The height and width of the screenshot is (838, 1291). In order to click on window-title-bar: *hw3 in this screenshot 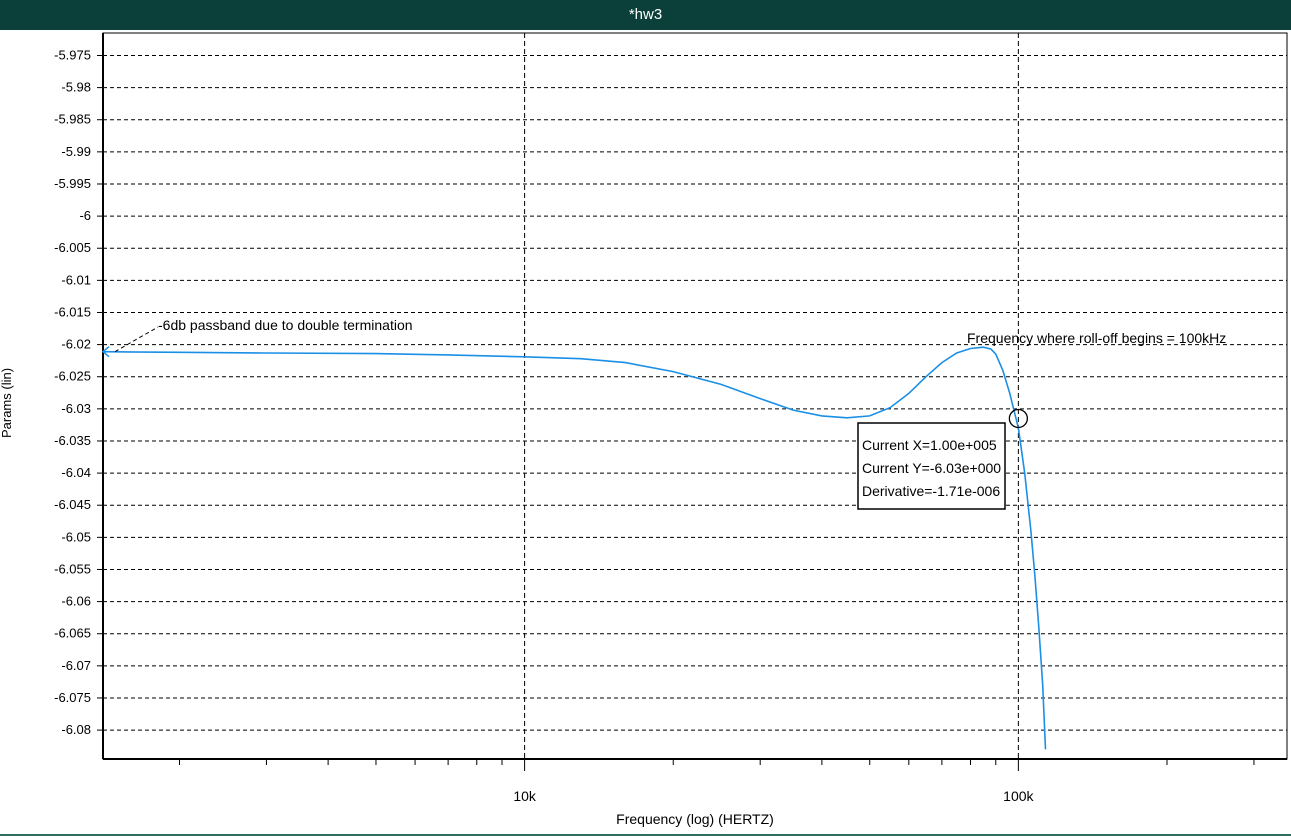, I will do `click(645, 15)`.